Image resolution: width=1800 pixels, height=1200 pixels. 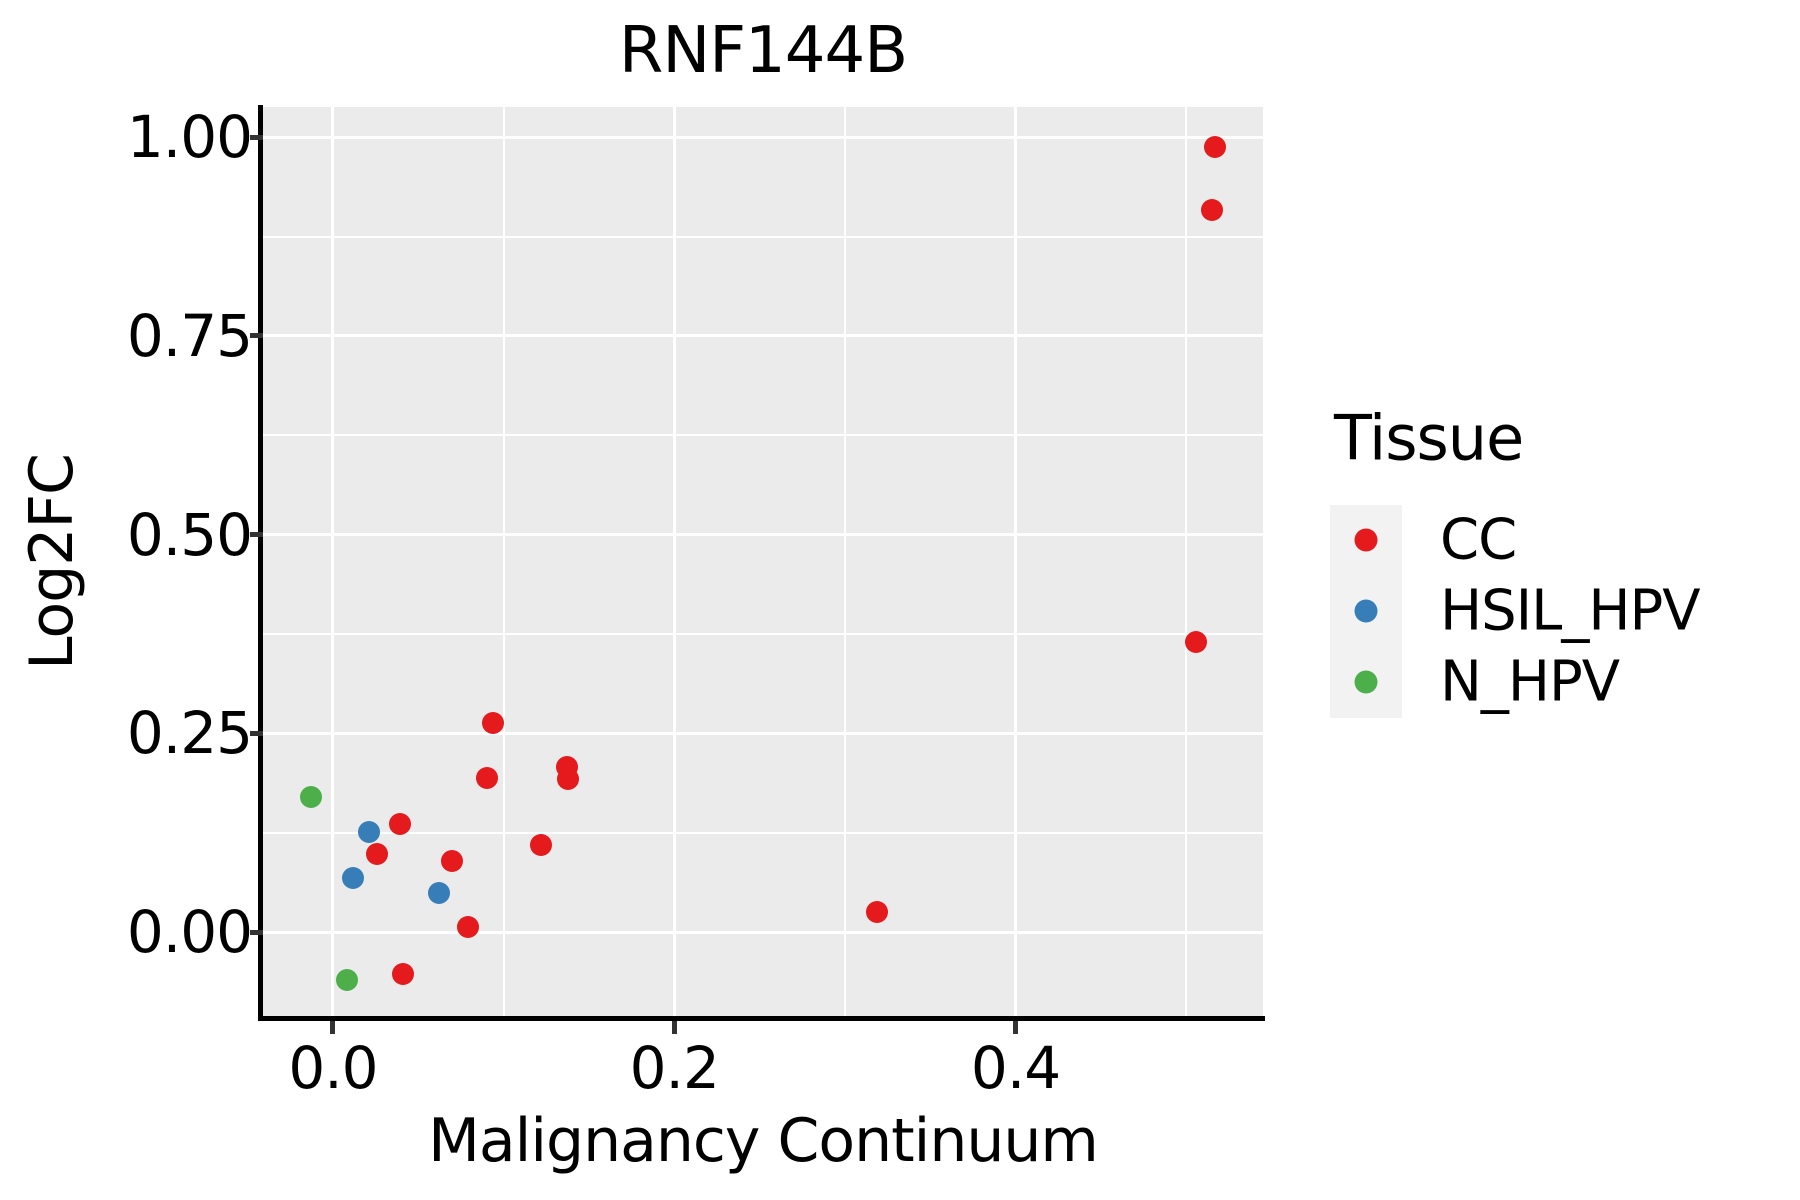 I want to click on y-axis-title: Log2FC, so click(x=52, y=562).